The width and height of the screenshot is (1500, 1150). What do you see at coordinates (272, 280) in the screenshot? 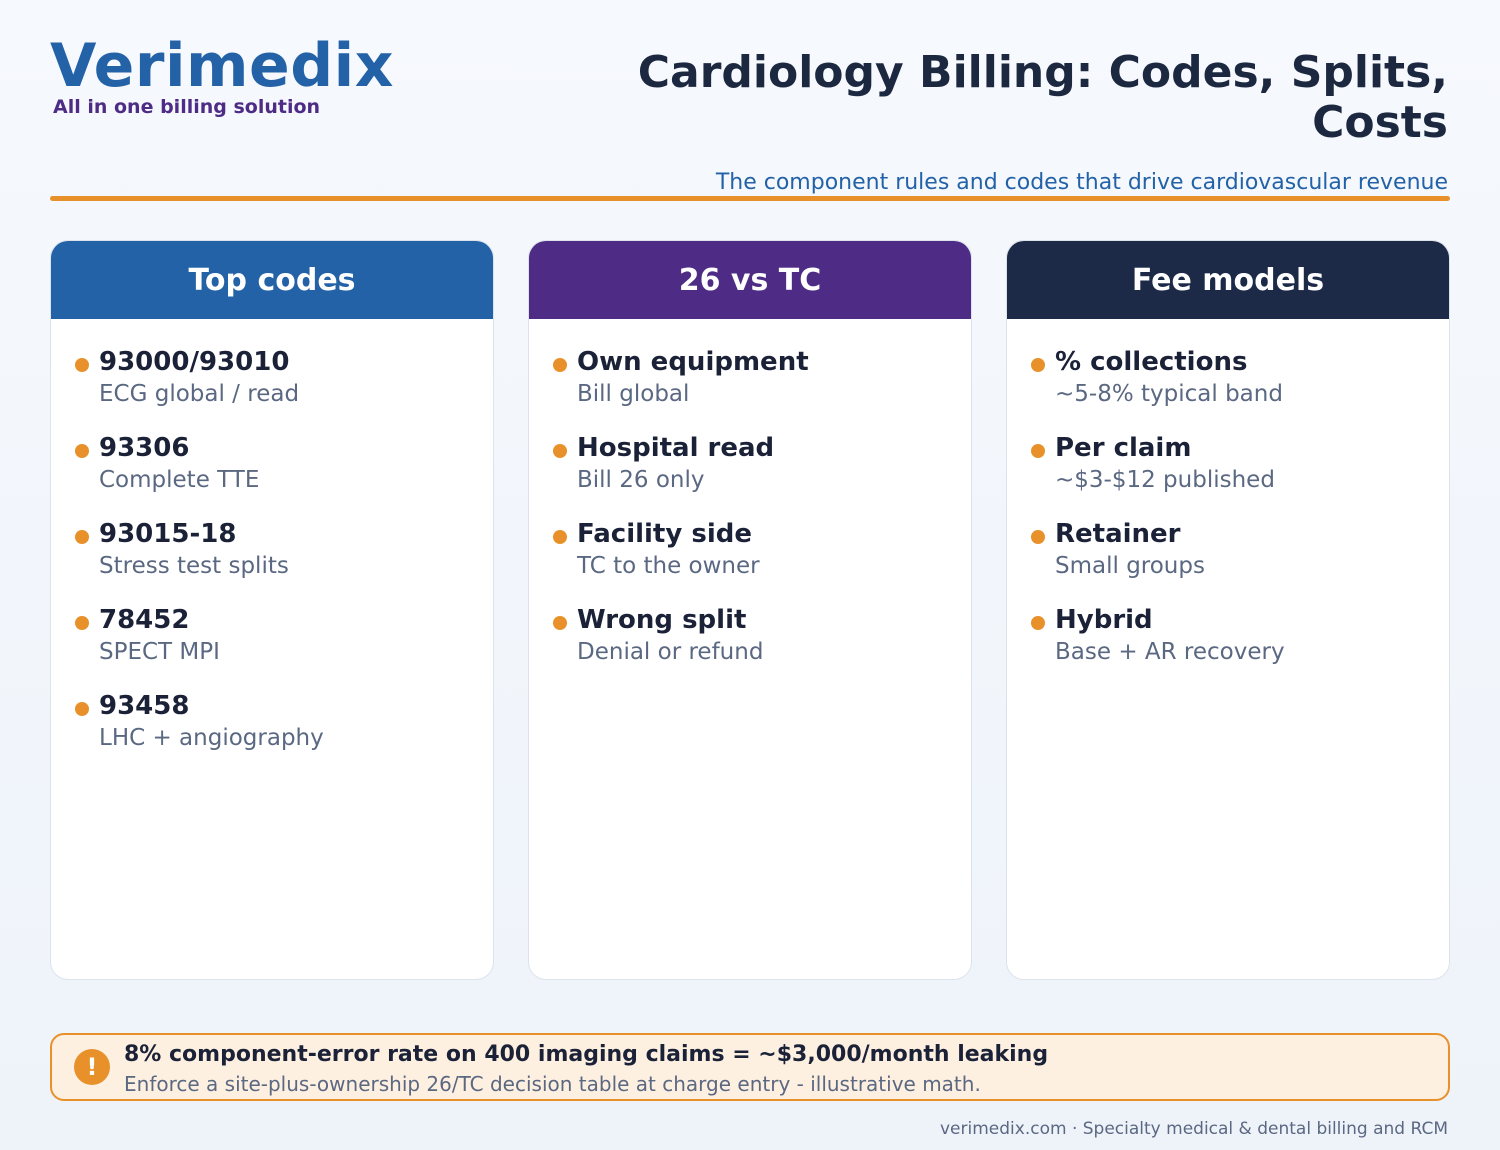
I see `card-header: Top codes` at bounding box center [272, 280].